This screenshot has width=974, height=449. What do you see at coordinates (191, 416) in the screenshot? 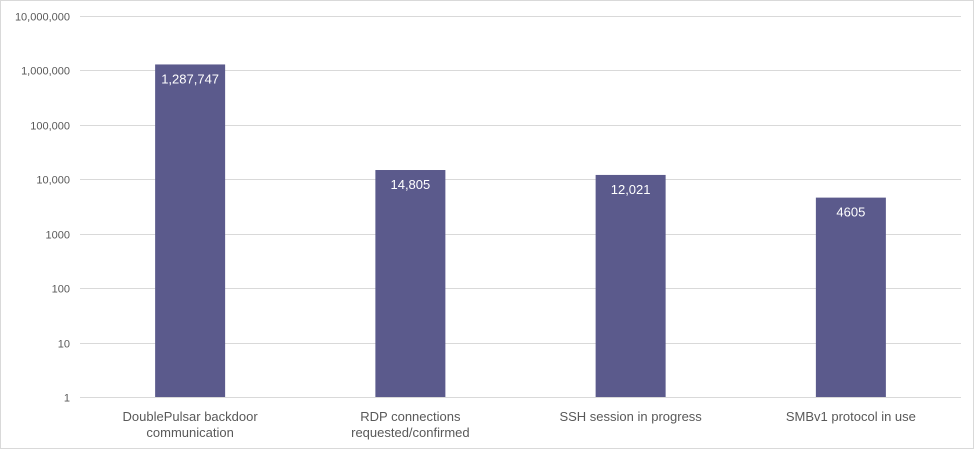
I see `category-label: DoublePulsar backdoor` at bounding box center [191, 416].